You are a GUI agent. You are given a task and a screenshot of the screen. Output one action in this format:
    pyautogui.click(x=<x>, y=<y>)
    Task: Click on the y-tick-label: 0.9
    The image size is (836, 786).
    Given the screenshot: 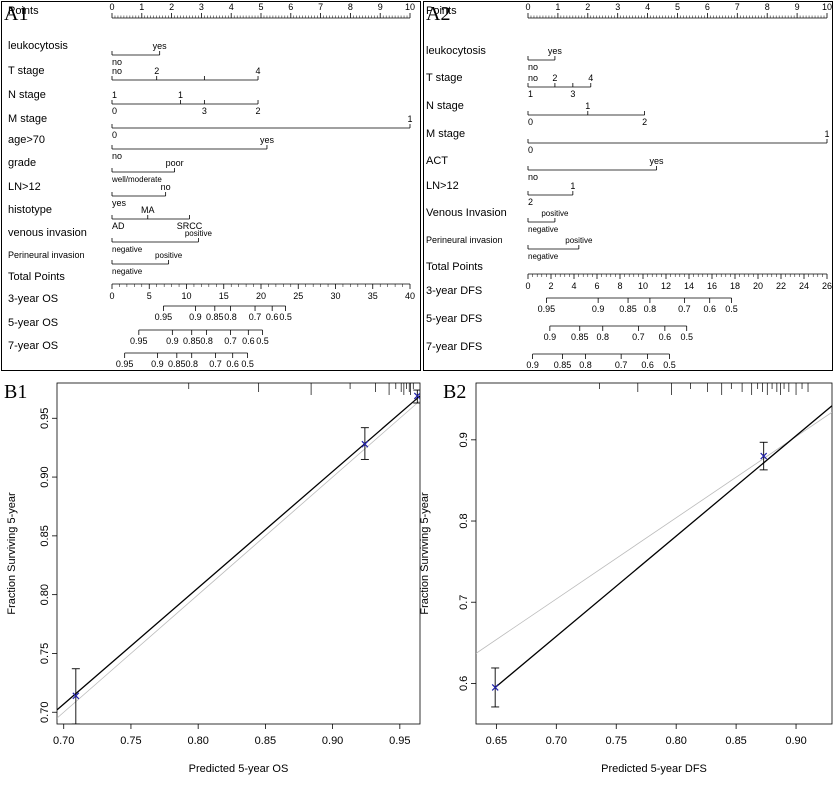 What is the action you would take?
    pyautogui.click(x=464, y=439)
    